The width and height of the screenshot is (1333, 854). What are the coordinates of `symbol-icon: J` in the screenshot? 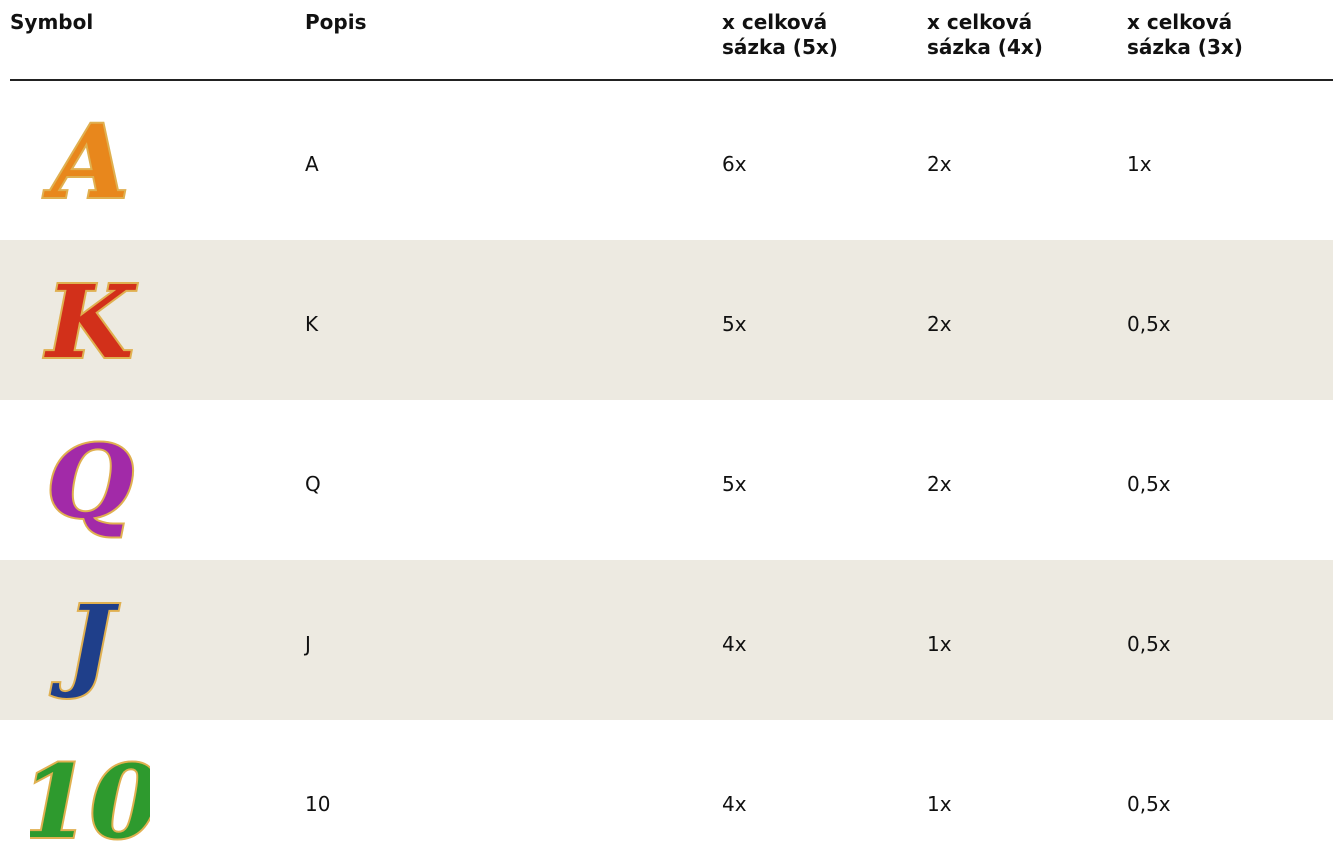 It's located at (84, 642).